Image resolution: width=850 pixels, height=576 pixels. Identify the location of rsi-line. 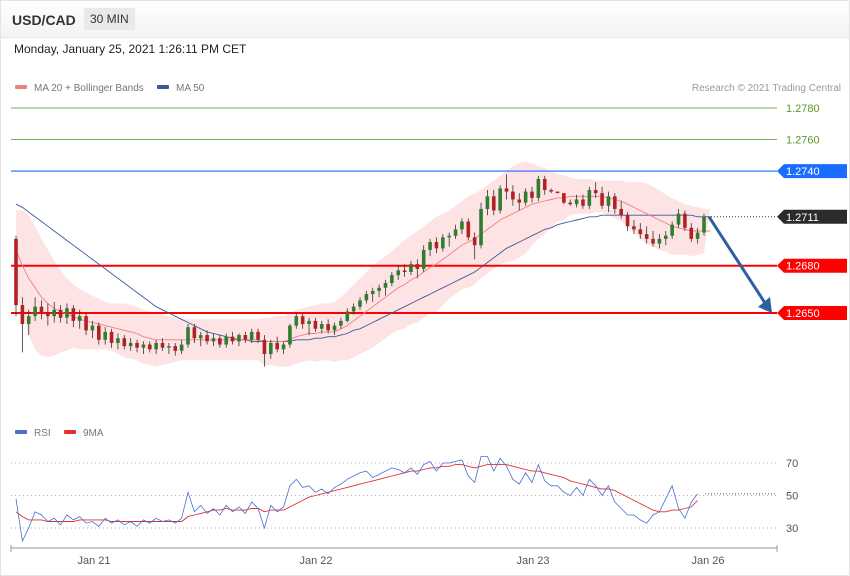
(356, 499).